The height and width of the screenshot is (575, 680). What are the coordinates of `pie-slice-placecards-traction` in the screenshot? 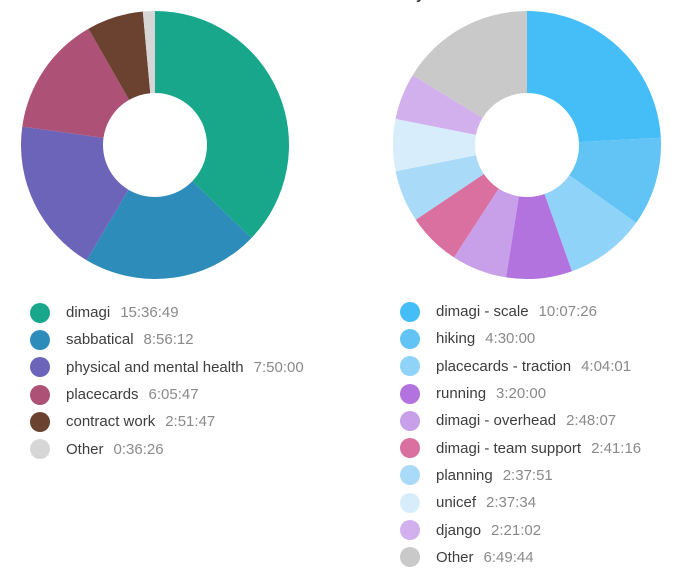 It's located at (590, 223).